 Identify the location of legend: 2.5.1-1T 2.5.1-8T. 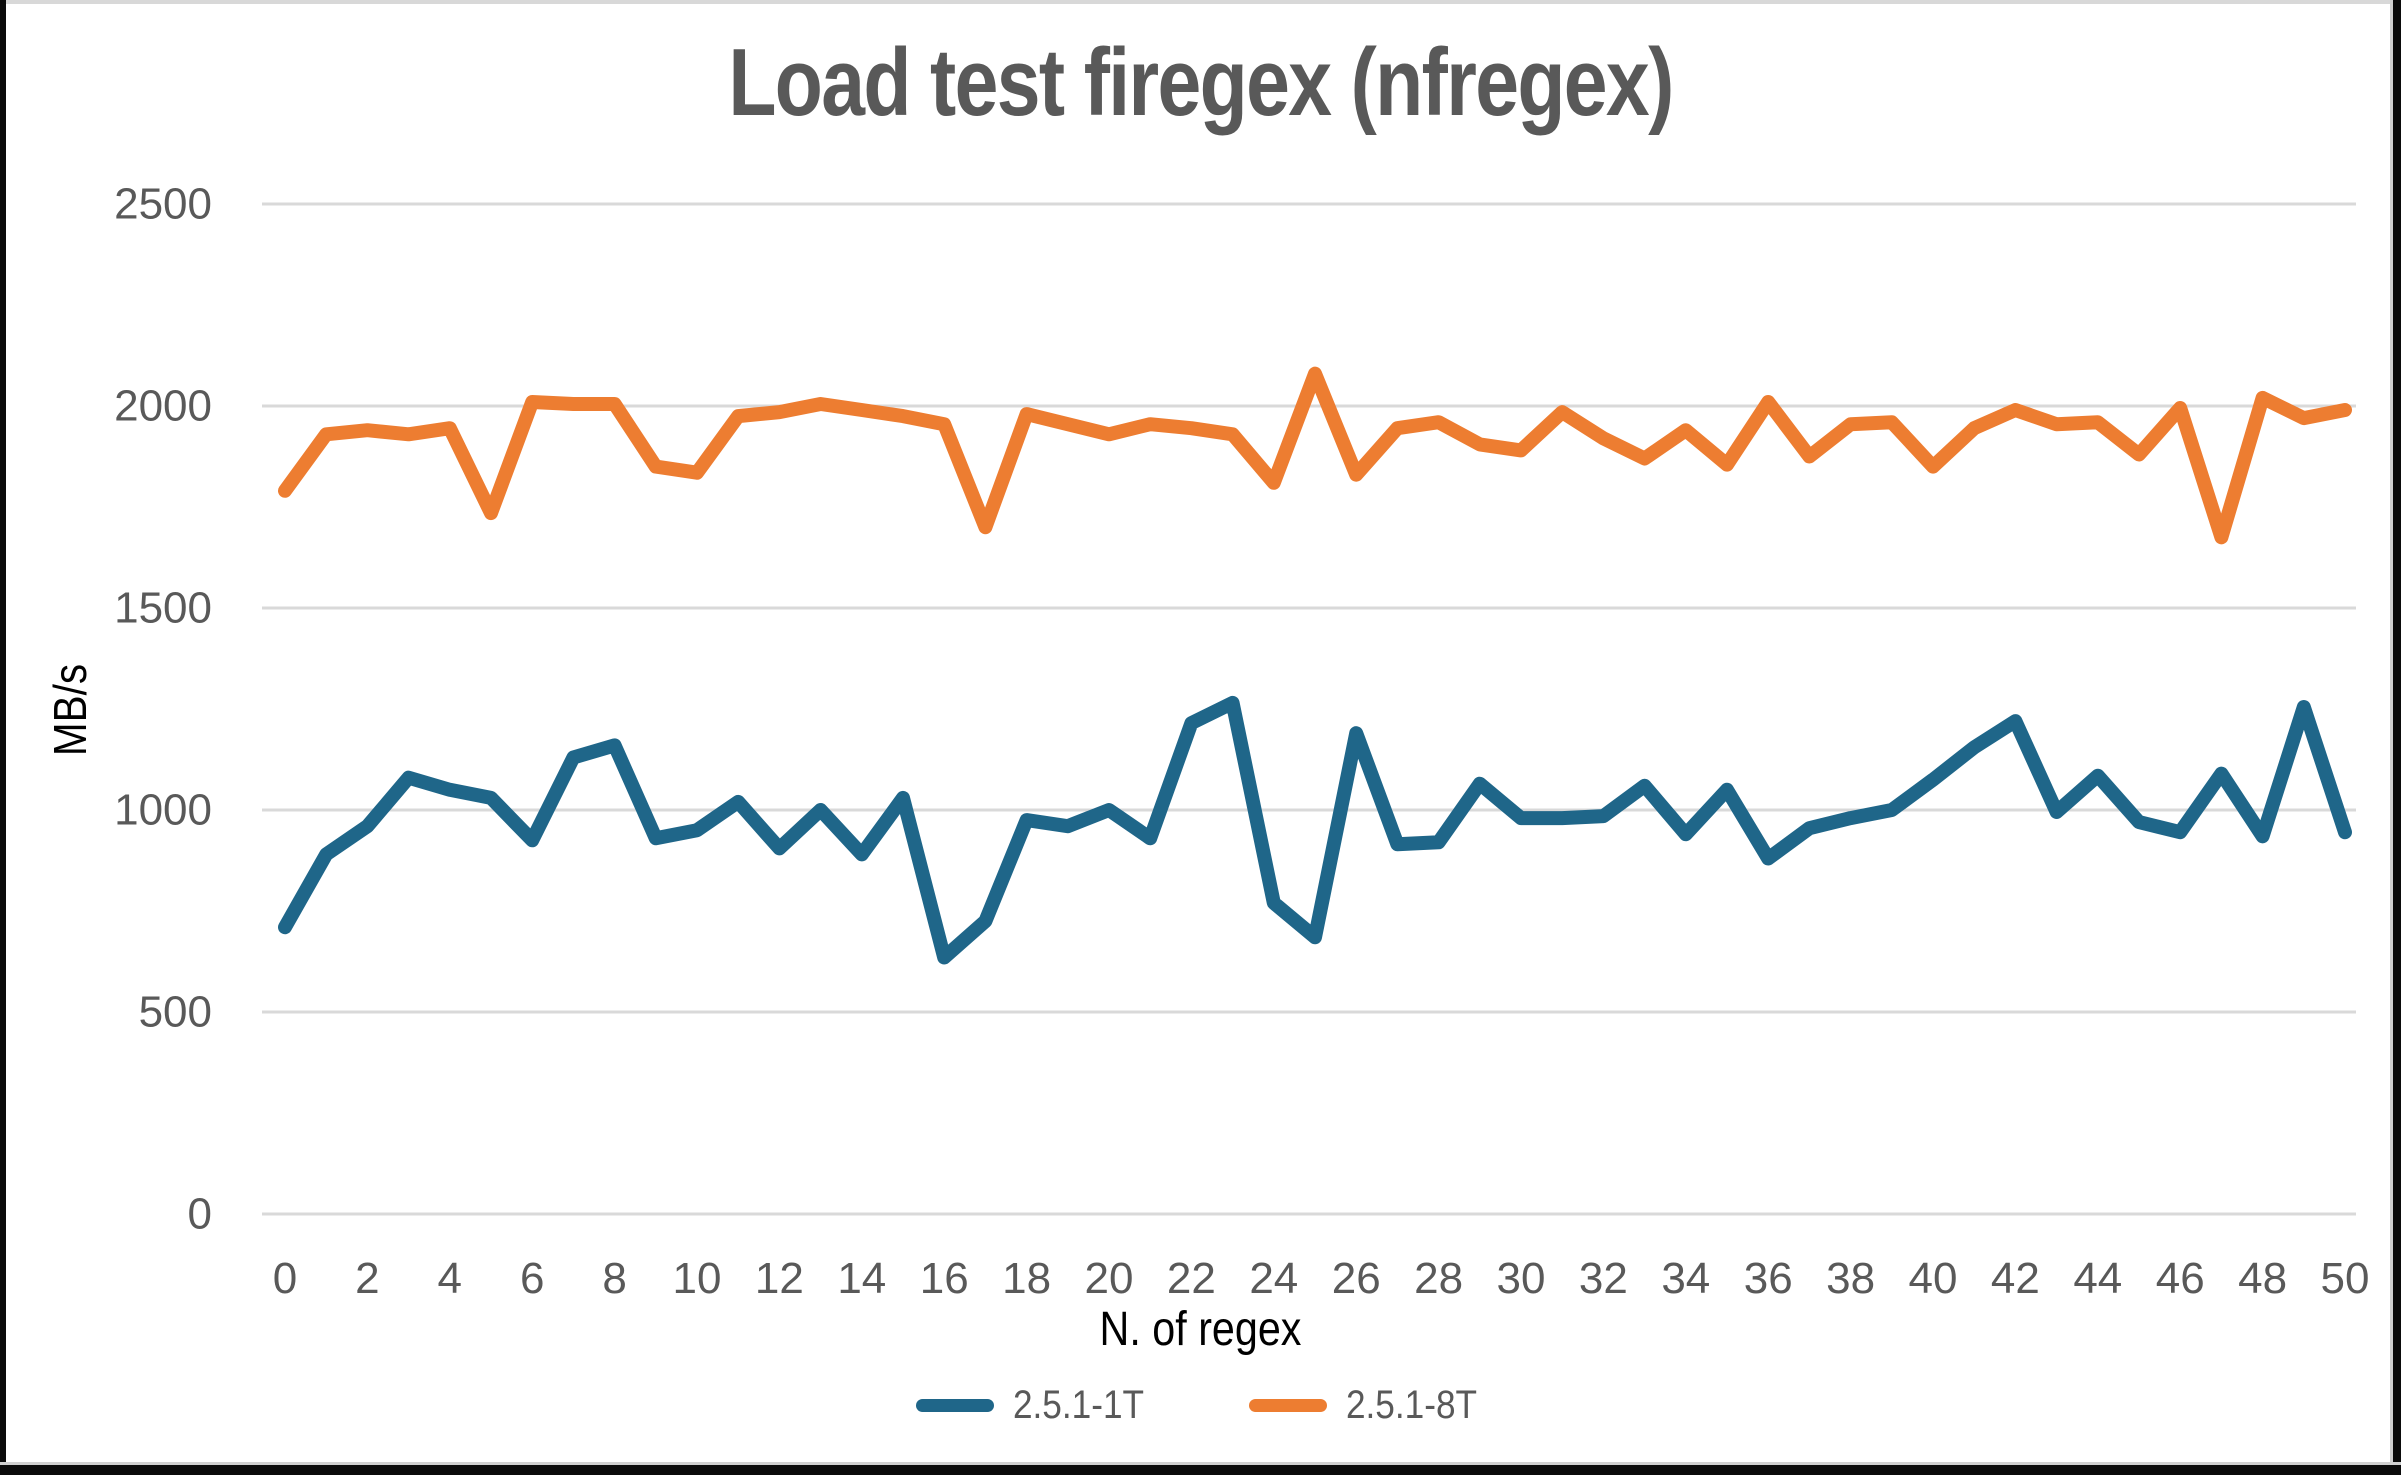
(1200, 1405).